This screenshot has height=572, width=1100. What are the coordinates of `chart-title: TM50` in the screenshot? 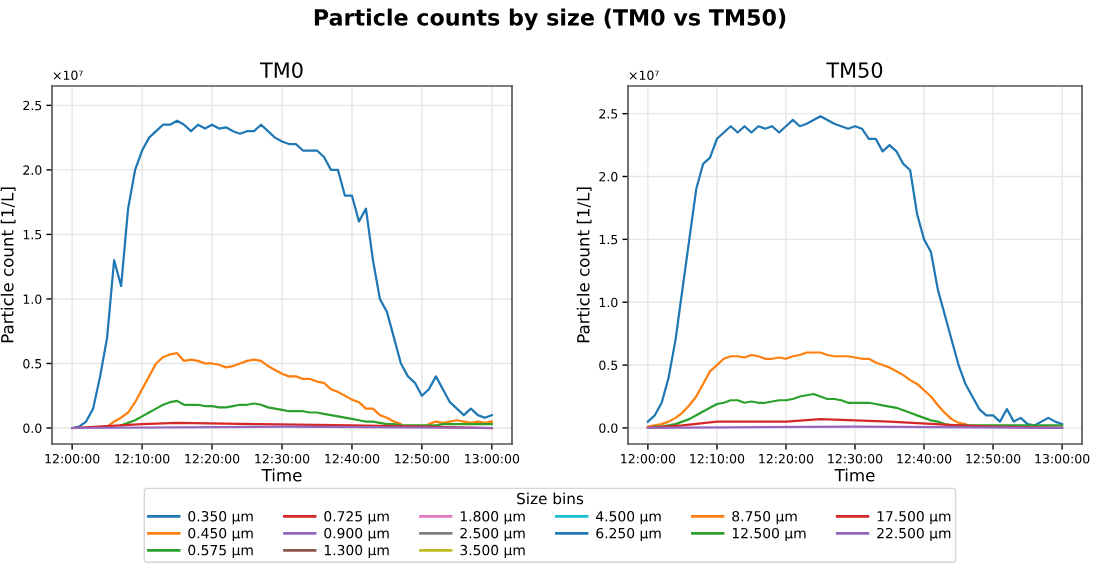 It's located at (854, 70).